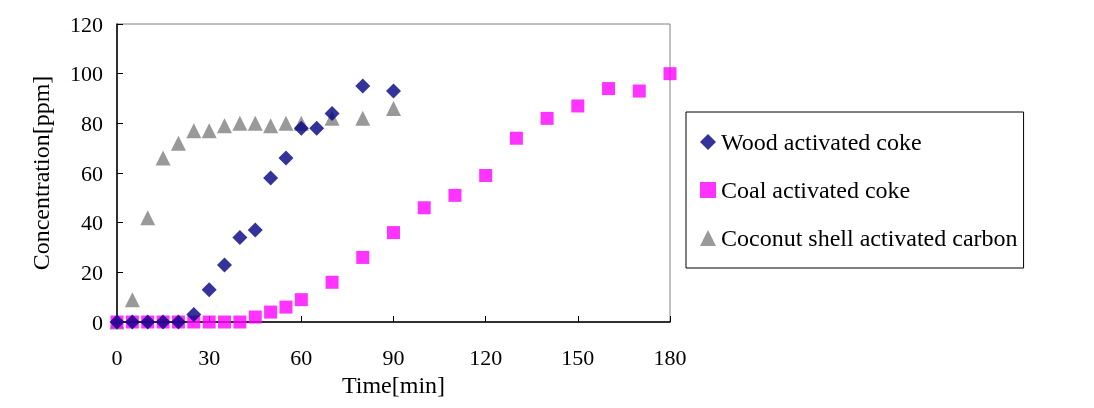  What do you see at coordinates (393, 384) in the screenshot?
I see `x-axis-title: Time[min]` at bounding box center [393, 384].